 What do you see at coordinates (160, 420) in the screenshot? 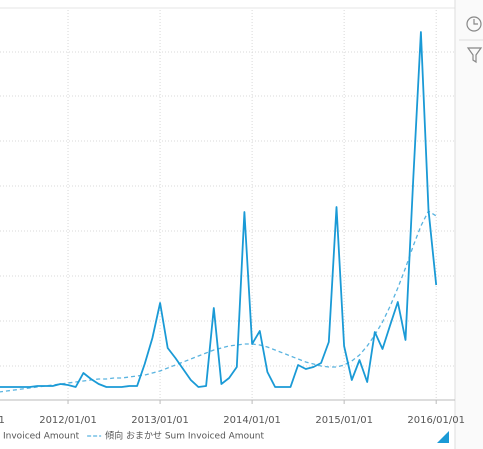
I see `x-tick-label: 2013/01/01` at bounding box center [160, 420].